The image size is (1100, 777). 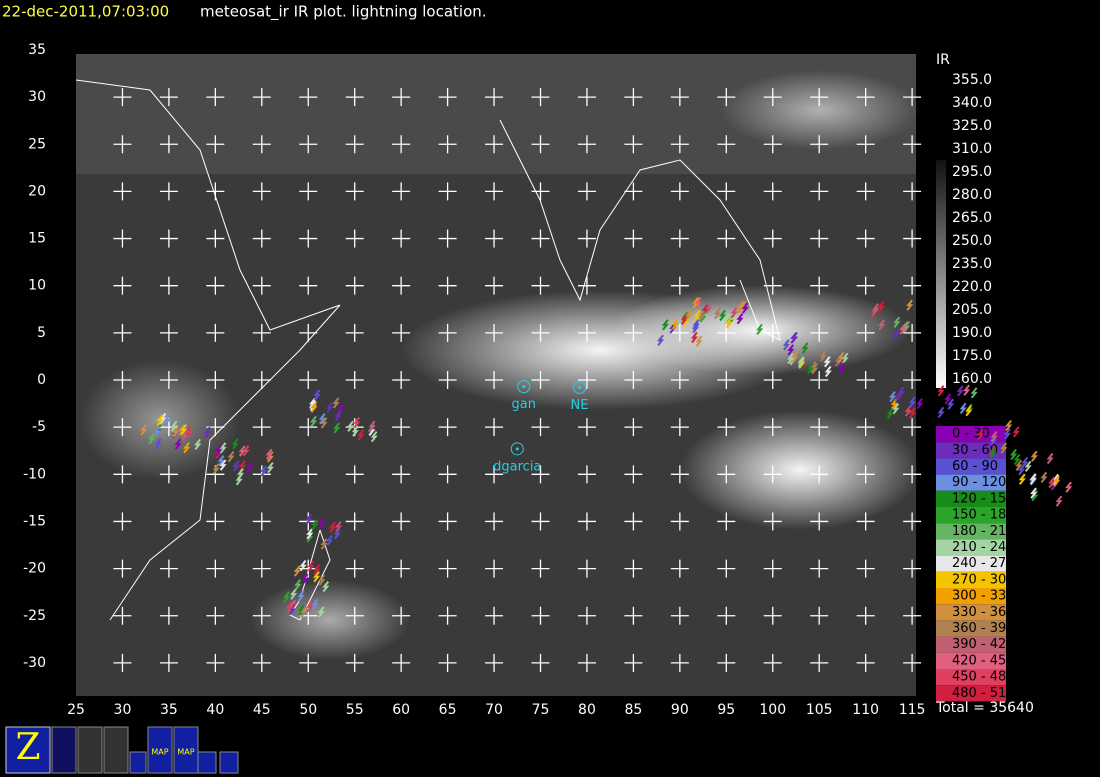 I want to click on ir-scale-label: 190.0, so click(x=972, y=333).